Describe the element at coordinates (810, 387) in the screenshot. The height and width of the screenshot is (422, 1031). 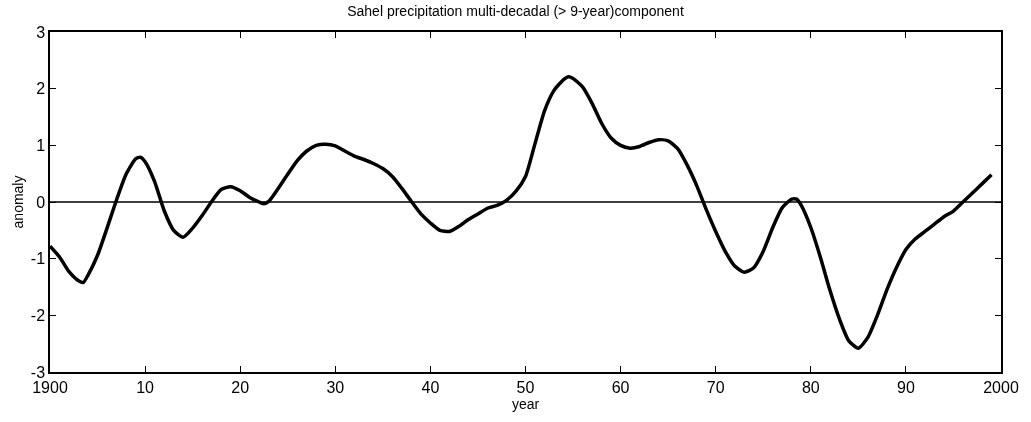
I see `x-tick-label: 80` at that location.